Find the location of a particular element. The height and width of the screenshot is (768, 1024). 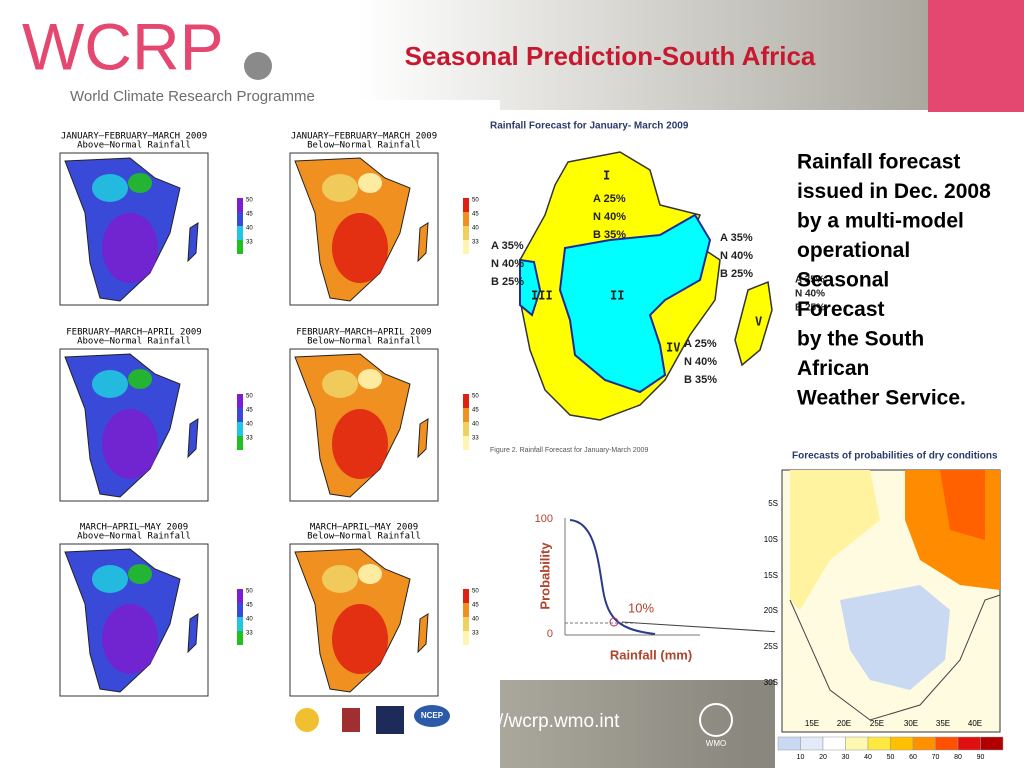

programme: World Climate Research Programme is located at coordinates (192, 96).